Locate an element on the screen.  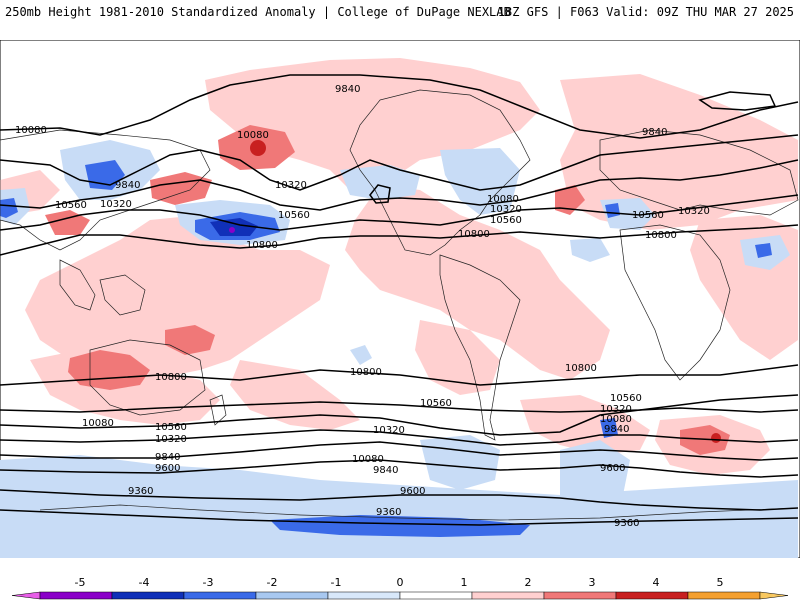
colorbar-ticks: -5 -4 -3 -2 -1 0 1 2 3 4 5 is located at coordinates (399, 582).